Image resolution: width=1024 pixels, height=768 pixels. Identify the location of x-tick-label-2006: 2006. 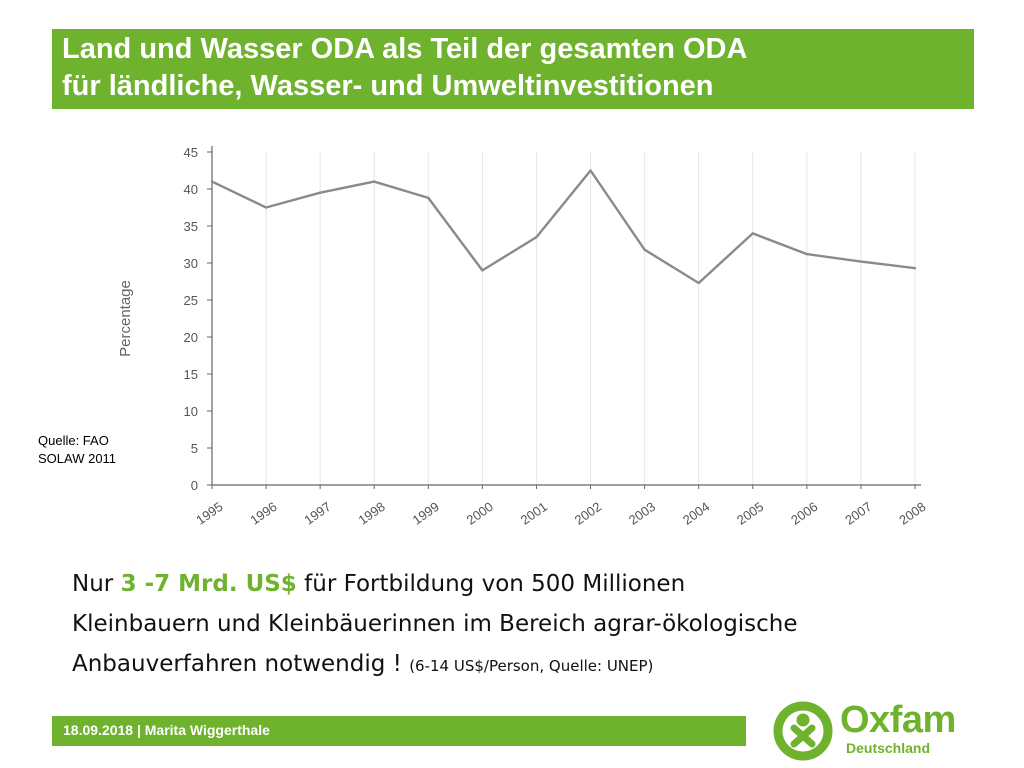
(804, 513).